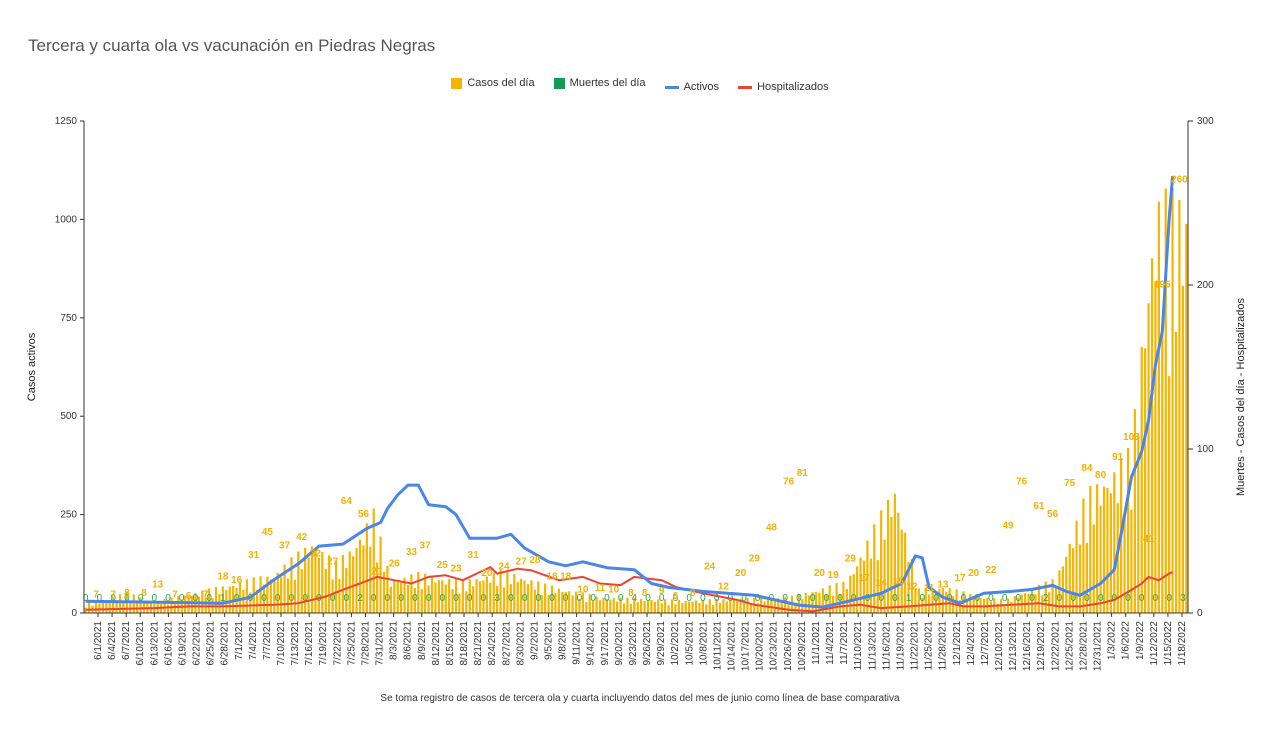  What do you see at coordinates (66, 219) in the screenshot?
I see `y-tick-label-left: 1000` at bounding box center [66, 219].